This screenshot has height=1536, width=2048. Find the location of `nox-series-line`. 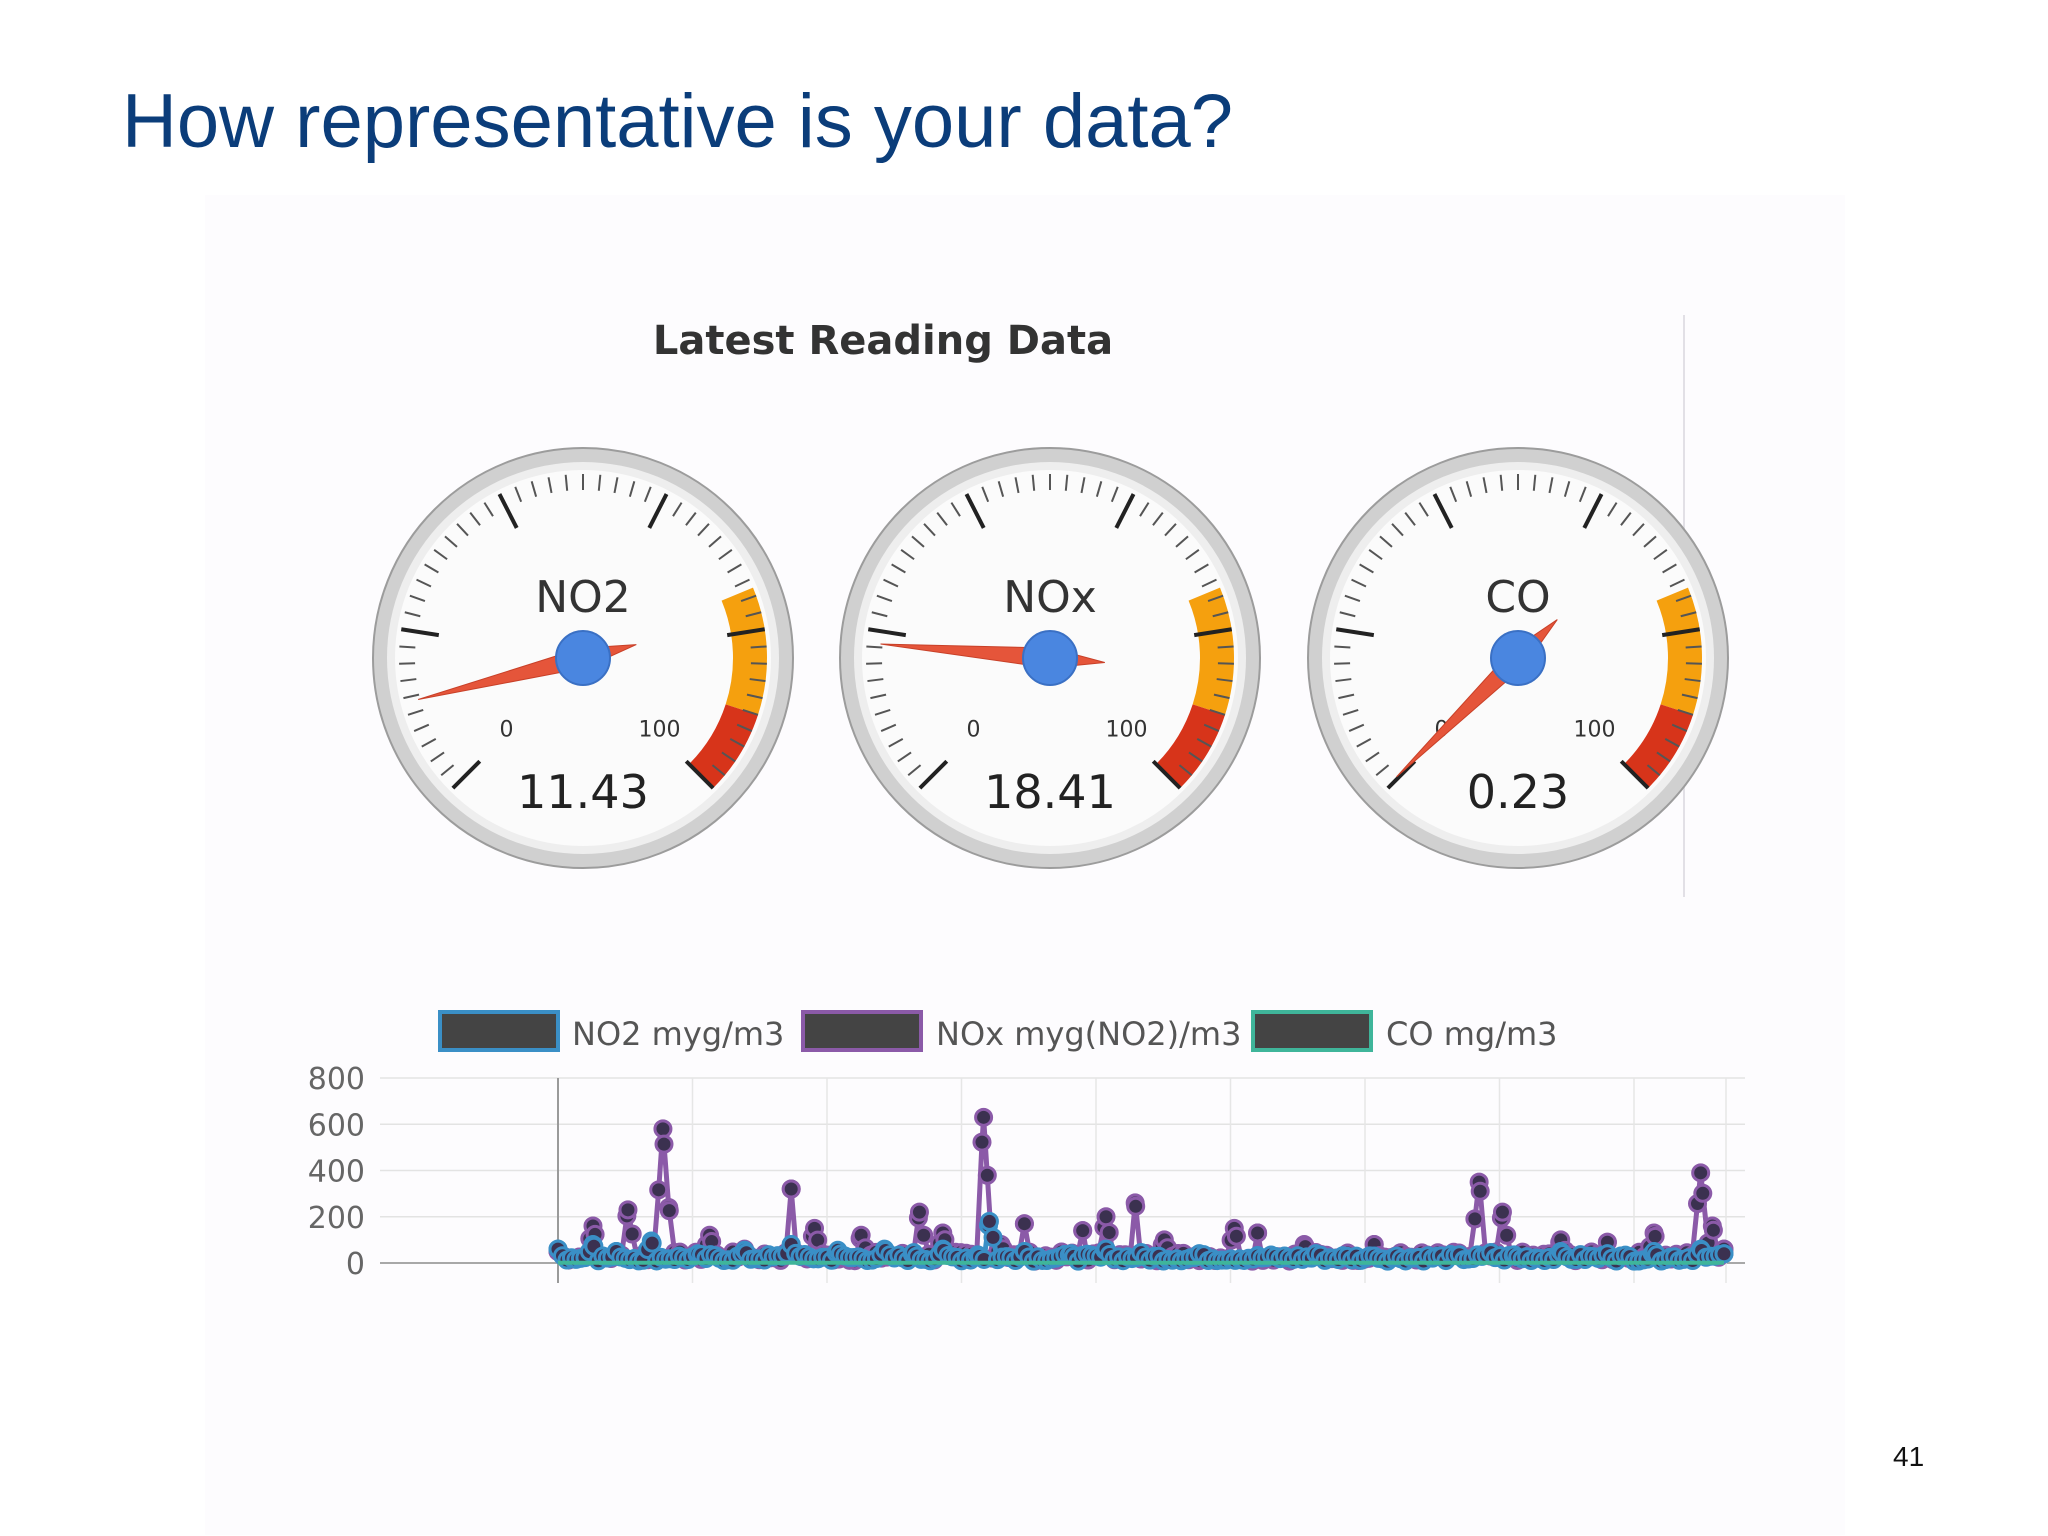

nox-series-line is located at coordinates (1141, 1189).